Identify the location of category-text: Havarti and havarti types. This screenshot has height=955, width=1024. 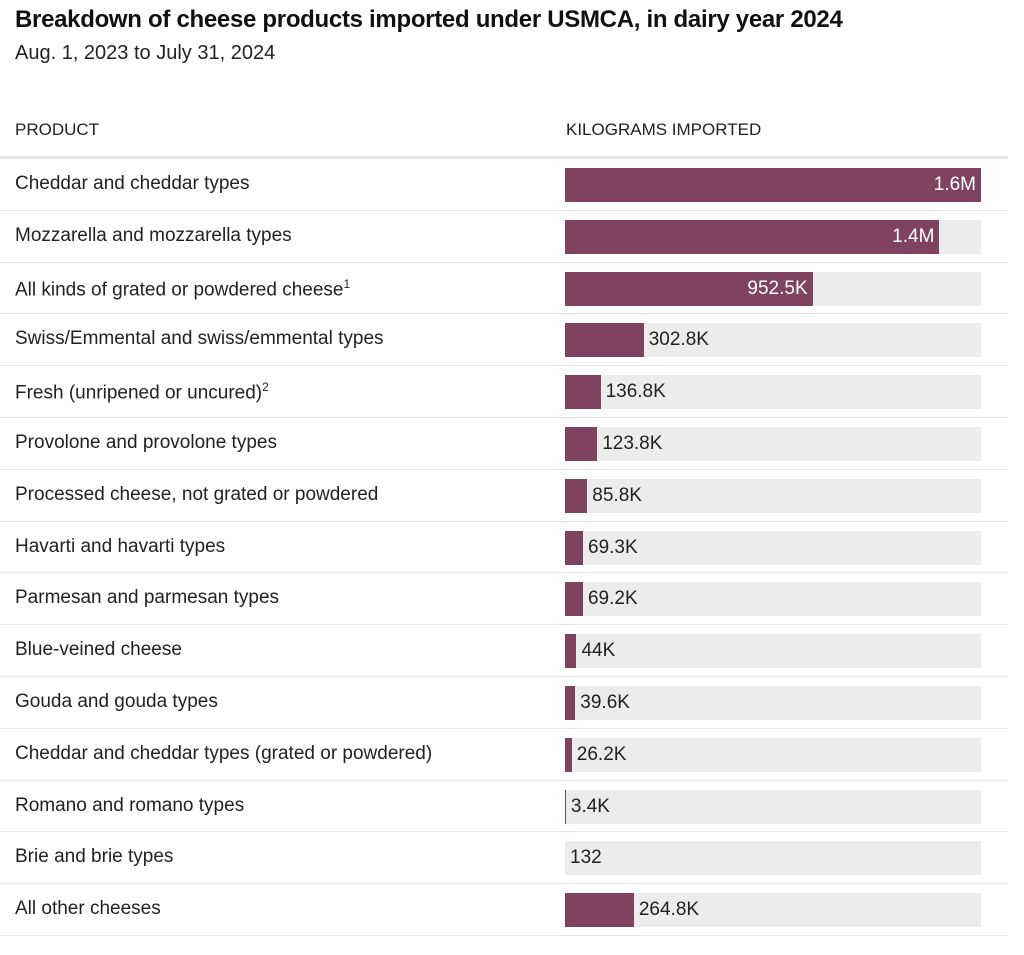
(120, 546).